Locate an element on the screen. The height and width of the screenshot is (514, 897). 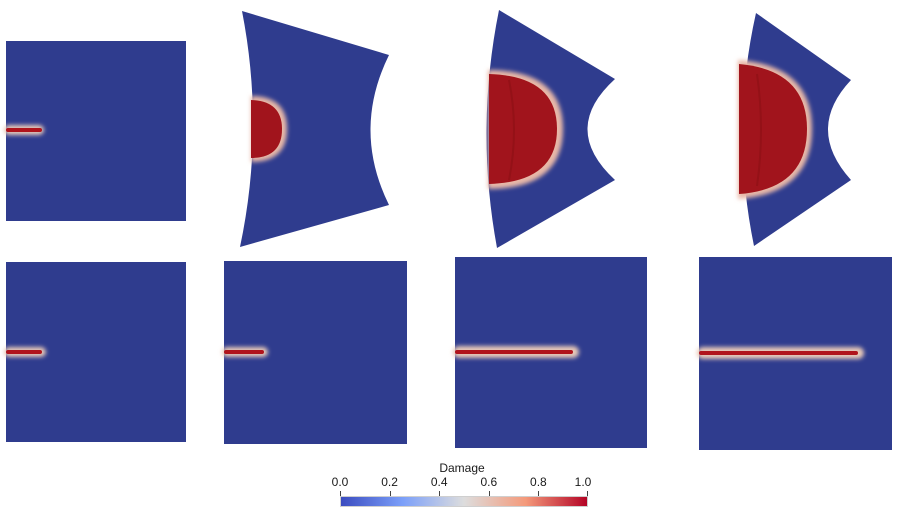
colorbar-tick-label: 0.2 is located at coordinates (389, 482).